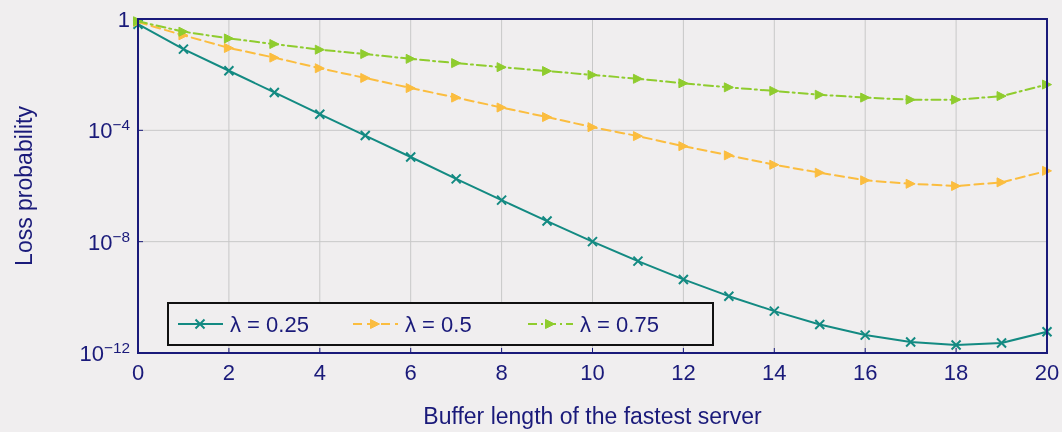 The height and width of the screenshot is (432, 1062). Describe the element at coordinates (229, 372) in the screenshot. I see `x-tick-label: 2` at that location.